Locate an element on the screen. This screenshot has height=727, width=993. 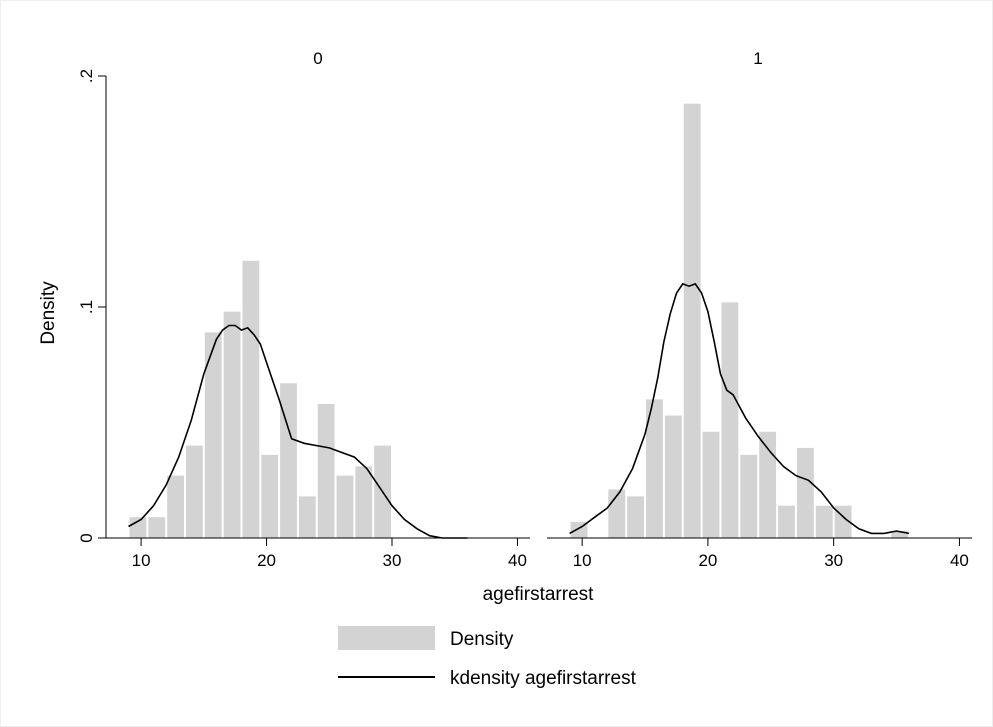
y-axis-label: Density is located at coordinates (48, 313).